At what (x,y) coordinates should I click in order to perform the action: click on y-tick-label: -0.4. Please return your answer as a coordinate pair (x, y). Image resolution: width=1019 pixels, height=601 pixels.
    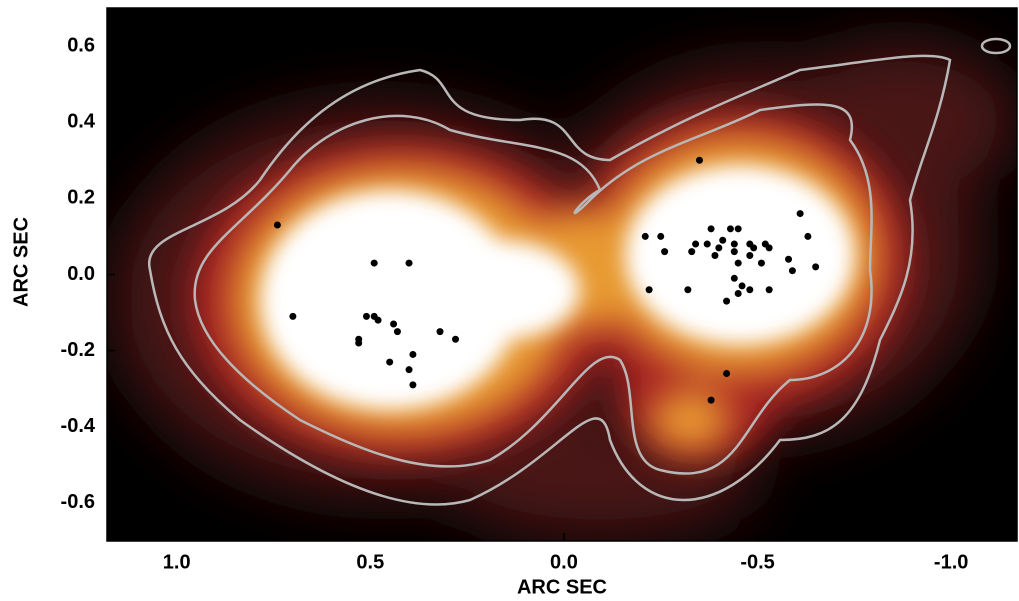
    Looking at the image, I should click on (78, 426).